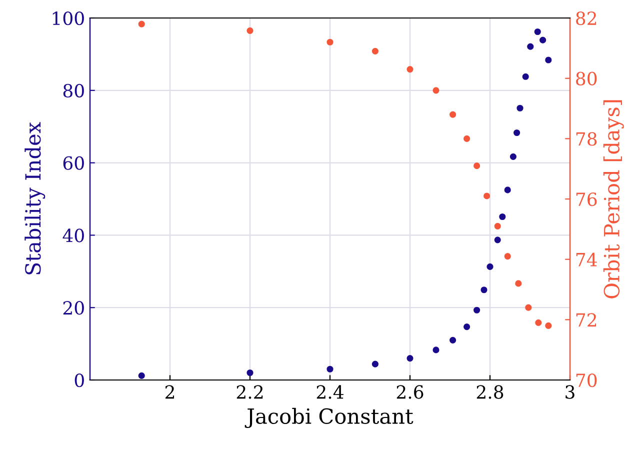 This screenshot has width=644, height=450. What do you see at coordinates (586, 259) in the screenshot?
I see `y2-tick-label: 74` at bounding box center [586, 259].